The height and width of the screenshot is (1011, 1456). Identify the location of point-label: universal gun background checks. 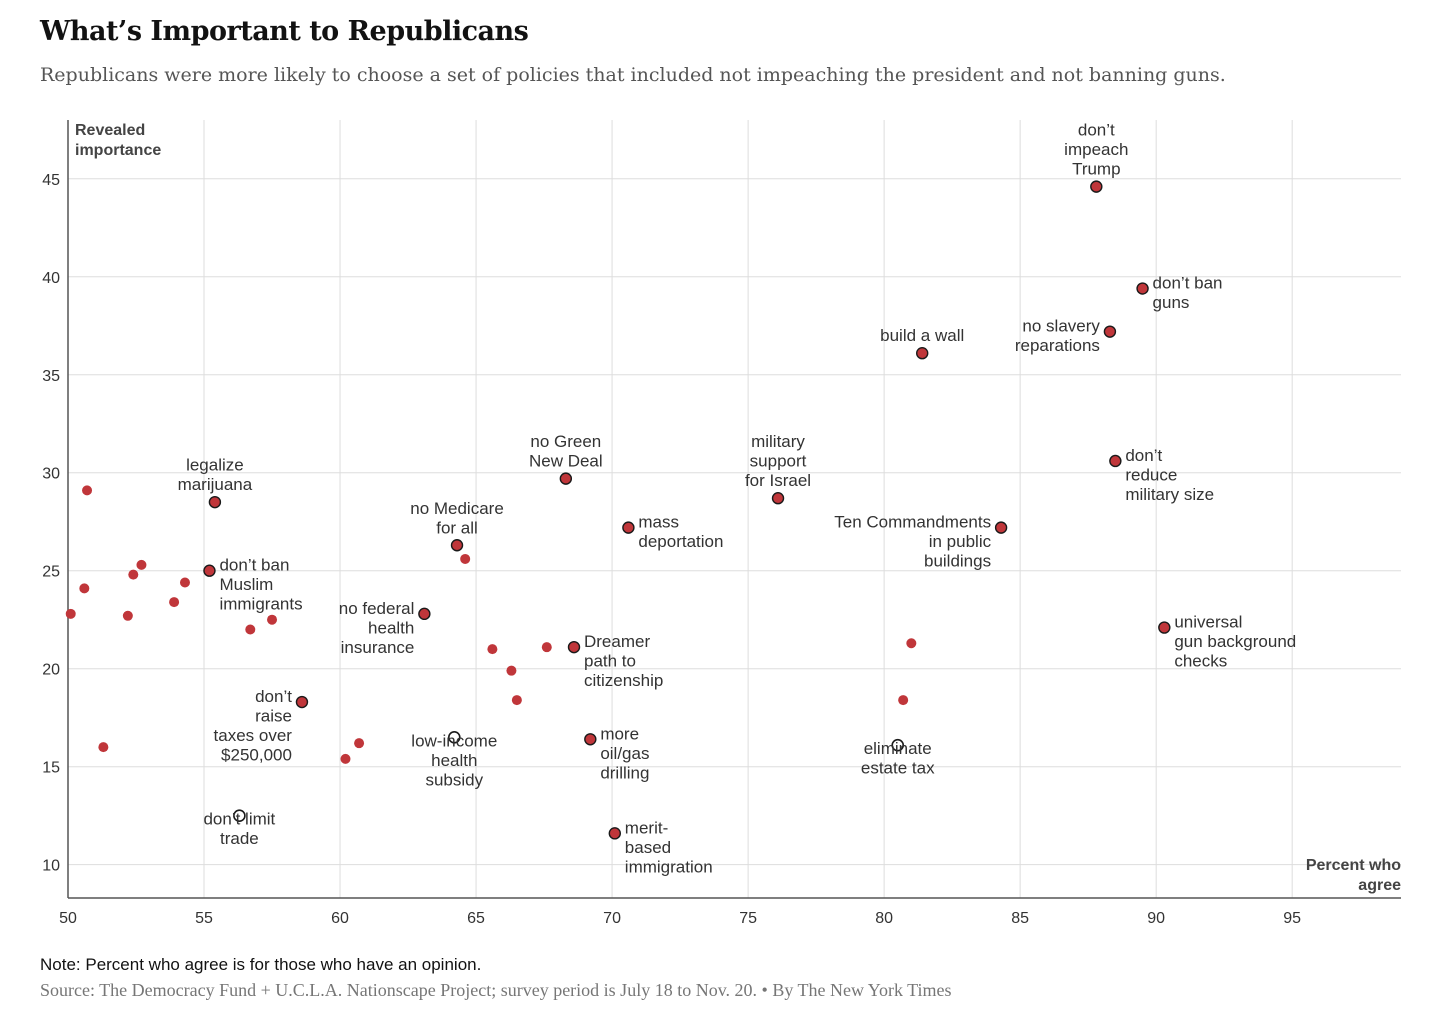
(1235, 642).